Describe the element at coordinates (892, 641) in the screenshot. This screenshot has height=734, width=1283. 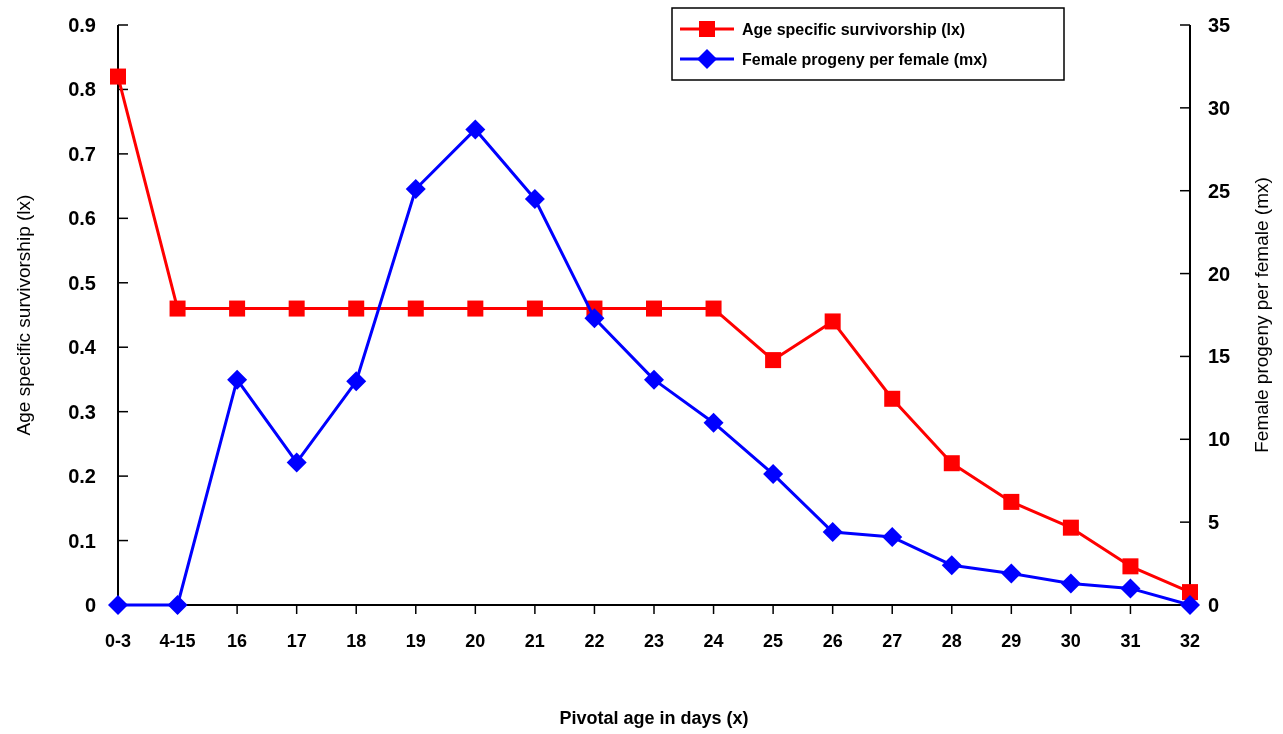
I see `x-tick-label: 27` at that location.